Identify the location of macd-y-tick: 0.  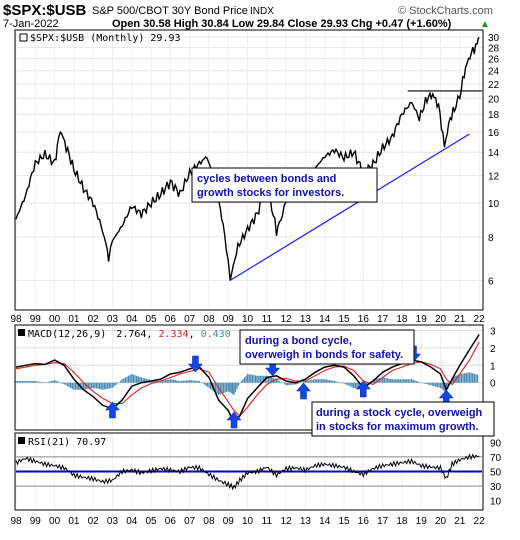
(493, 384).